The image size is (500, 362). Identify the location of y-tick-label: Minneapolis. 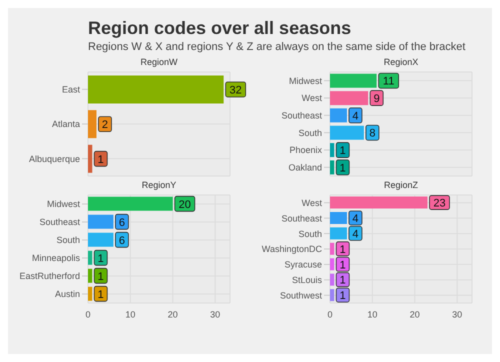
(56, 258).